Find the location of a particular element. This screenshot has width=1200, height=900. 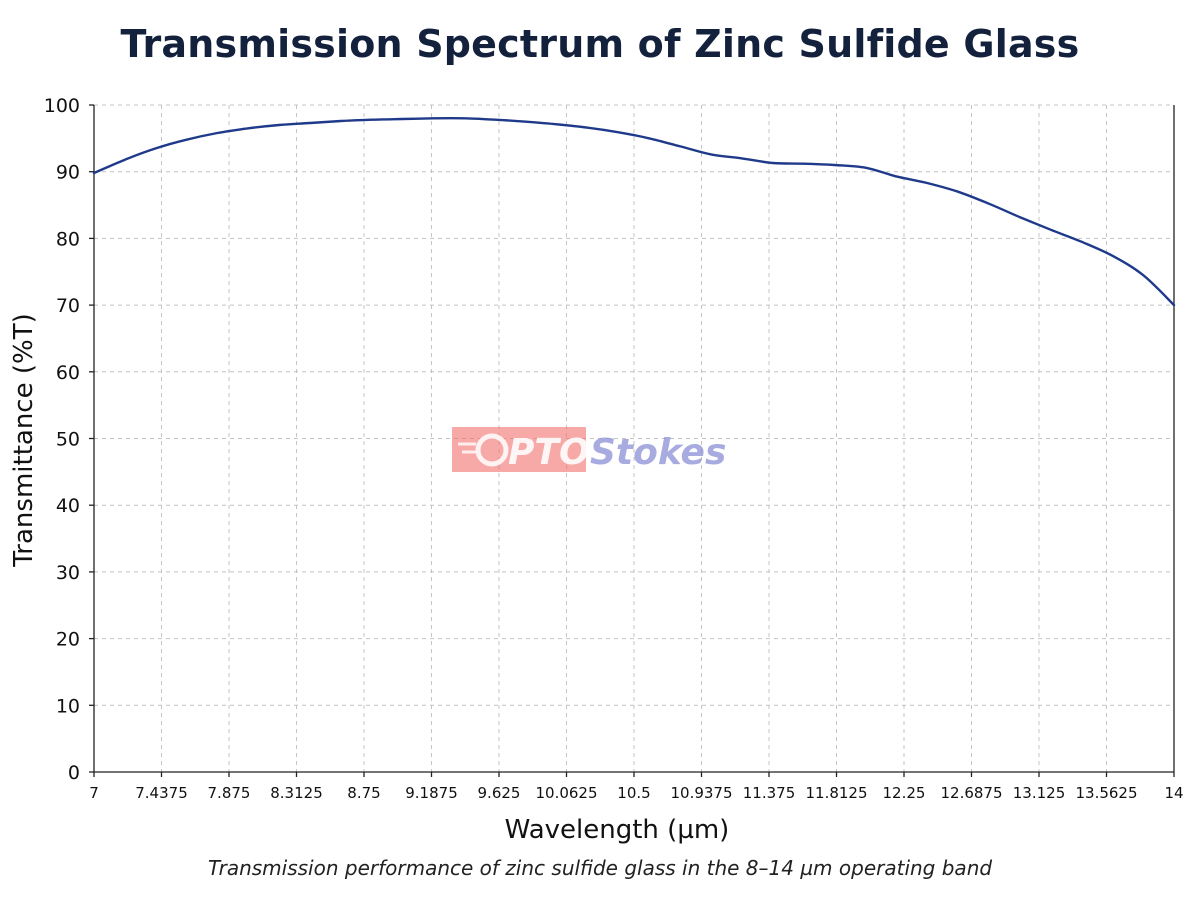

x-tick-label: 7.4375 is located at coordinates (161, 793).